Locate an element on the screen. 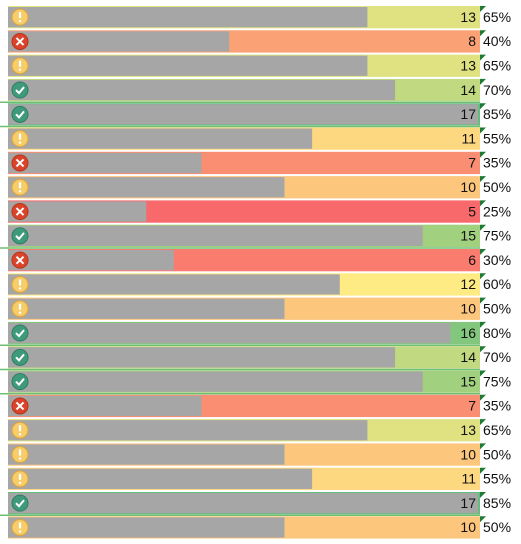  count: 6 is located at coordinates (472, 260).